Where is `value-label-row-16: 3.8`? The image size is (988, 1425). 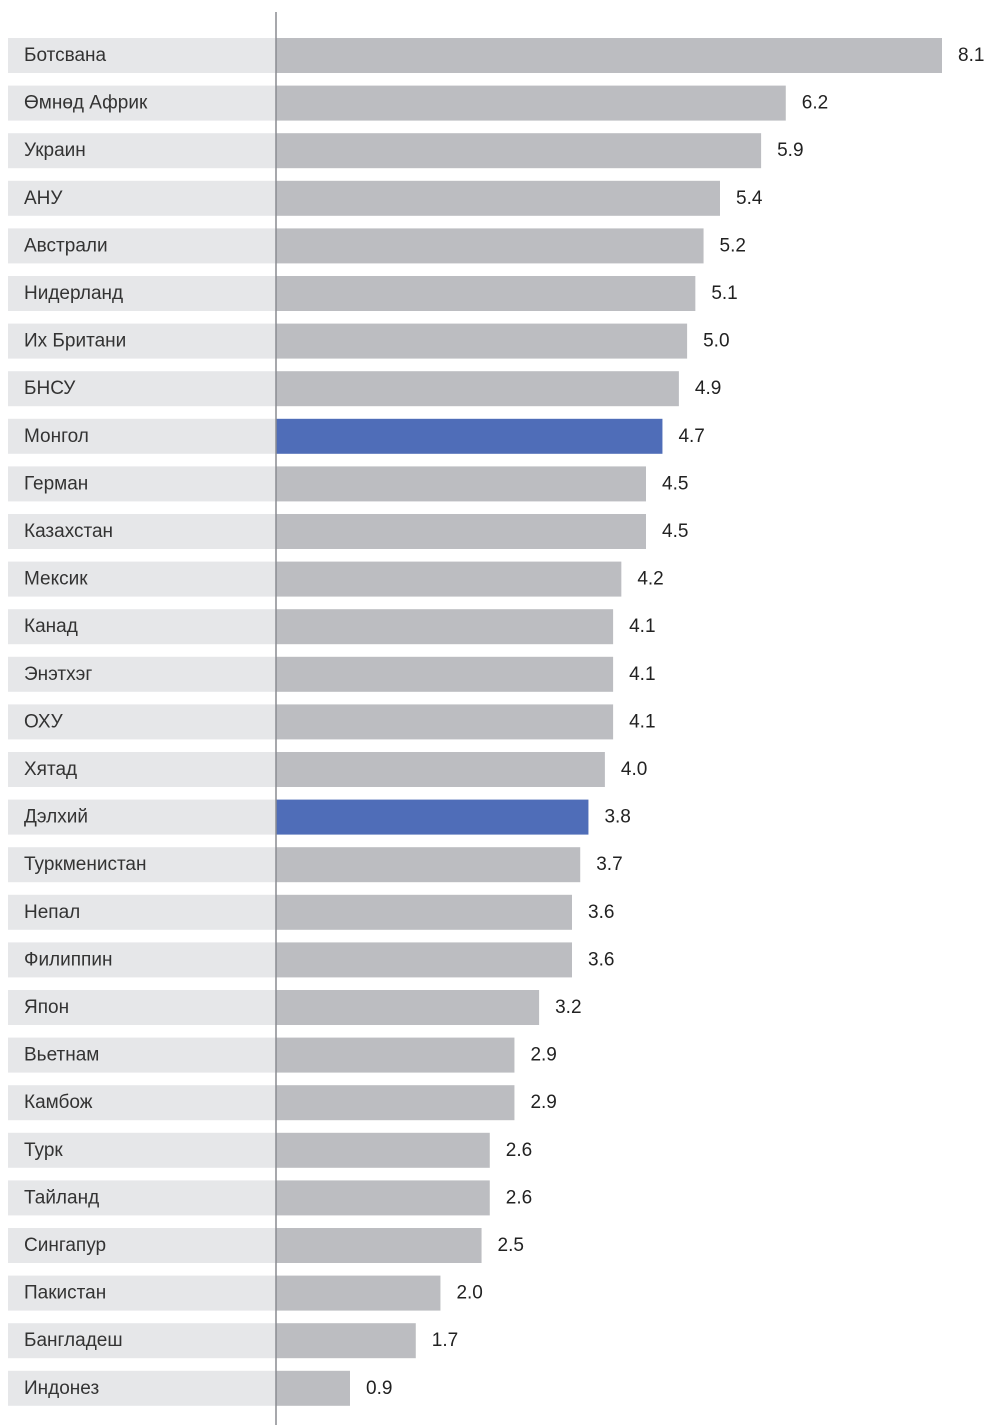
value-label-row-16: 3.8 is located at coordinates (617, 817).